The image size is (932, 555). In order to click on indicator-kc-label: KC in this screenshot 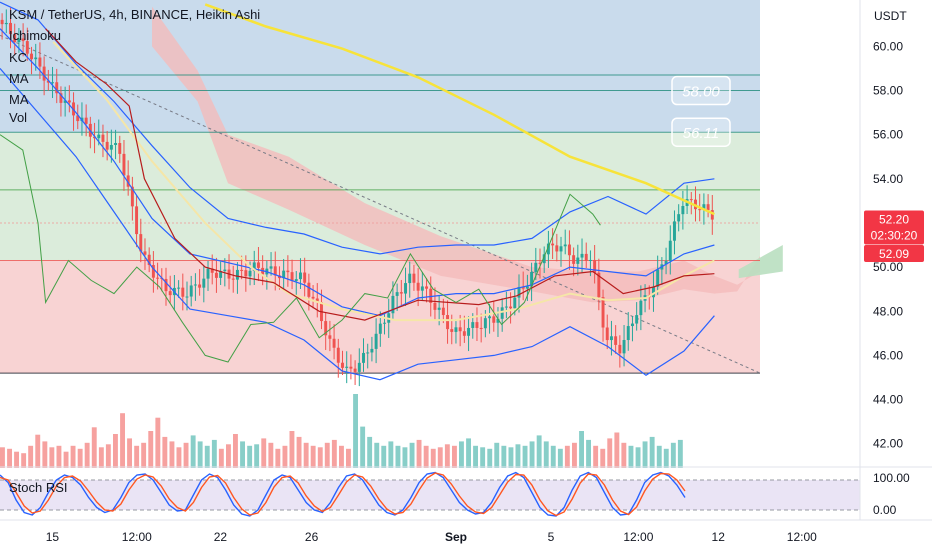, I will do `click(18, 57)`.